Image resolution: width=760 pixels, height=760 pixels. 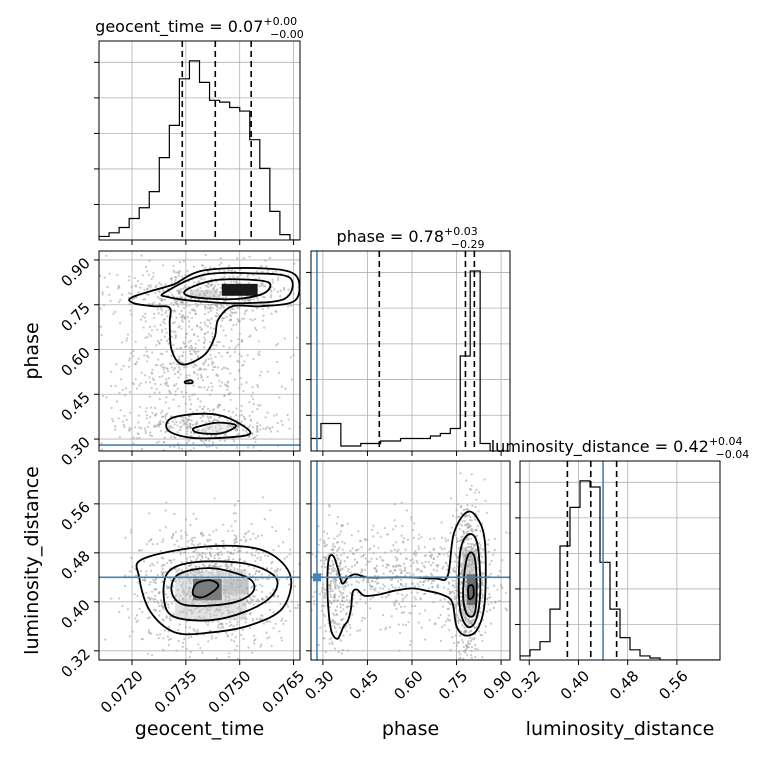 I want to click on scatter-panel-phase_vs_geocent_time: 0.300.450.600.750.90, so click(x=179, y=362).